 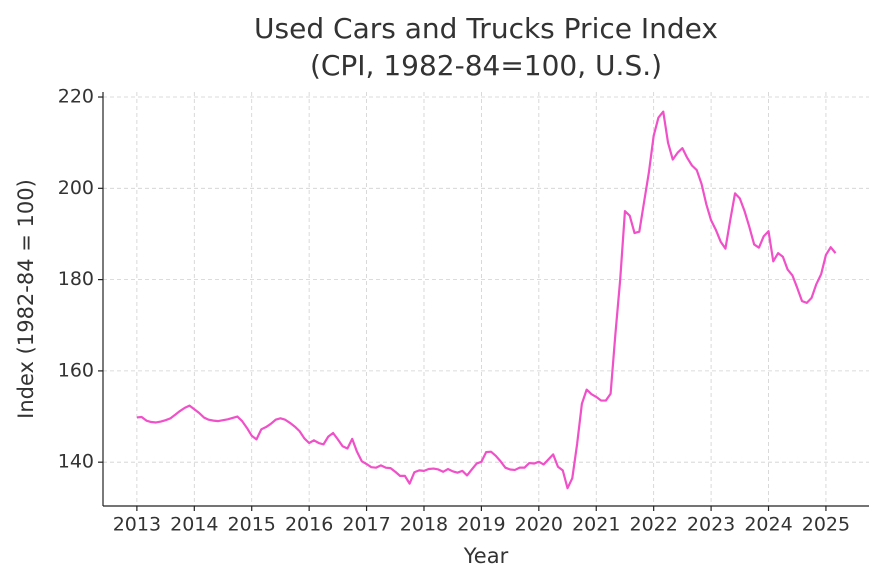 I want to click on x-tick-label: 2024, so click(x=768, y=525).